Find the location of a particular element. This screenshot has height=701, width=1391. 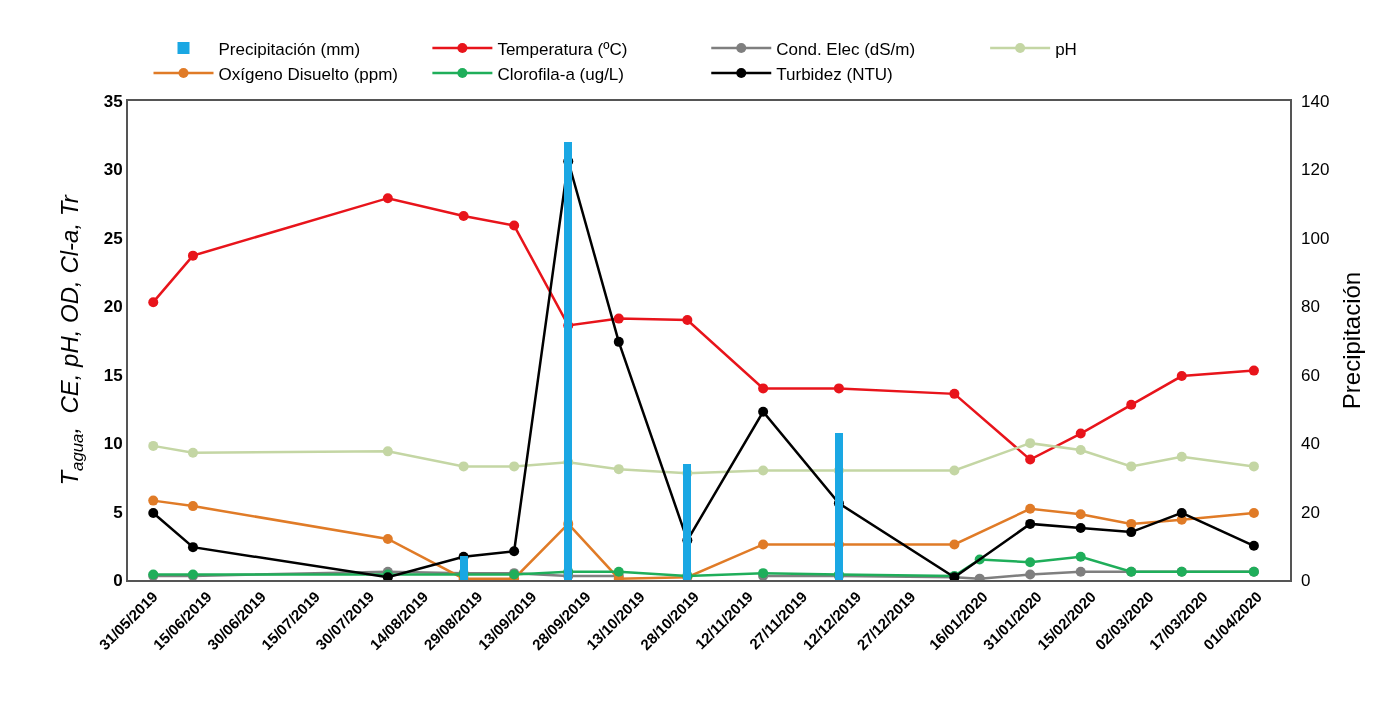

legend-label: Oxígeno Disuelto (ppm) is located at coordinates (308, 74).